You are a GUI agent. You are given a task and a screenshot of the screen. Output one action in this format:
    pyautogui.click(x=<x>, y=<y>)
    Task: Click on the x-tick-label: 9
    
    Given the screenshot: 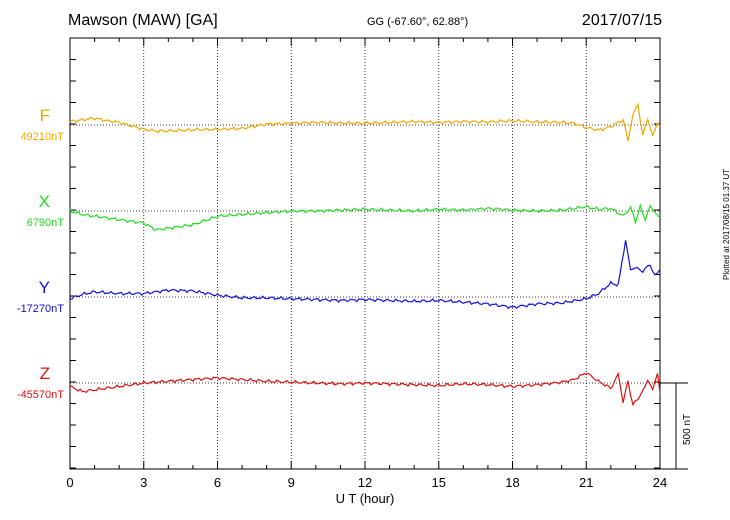 What is the action you would take?
    pyautogui.click(x=291, y=482)
    